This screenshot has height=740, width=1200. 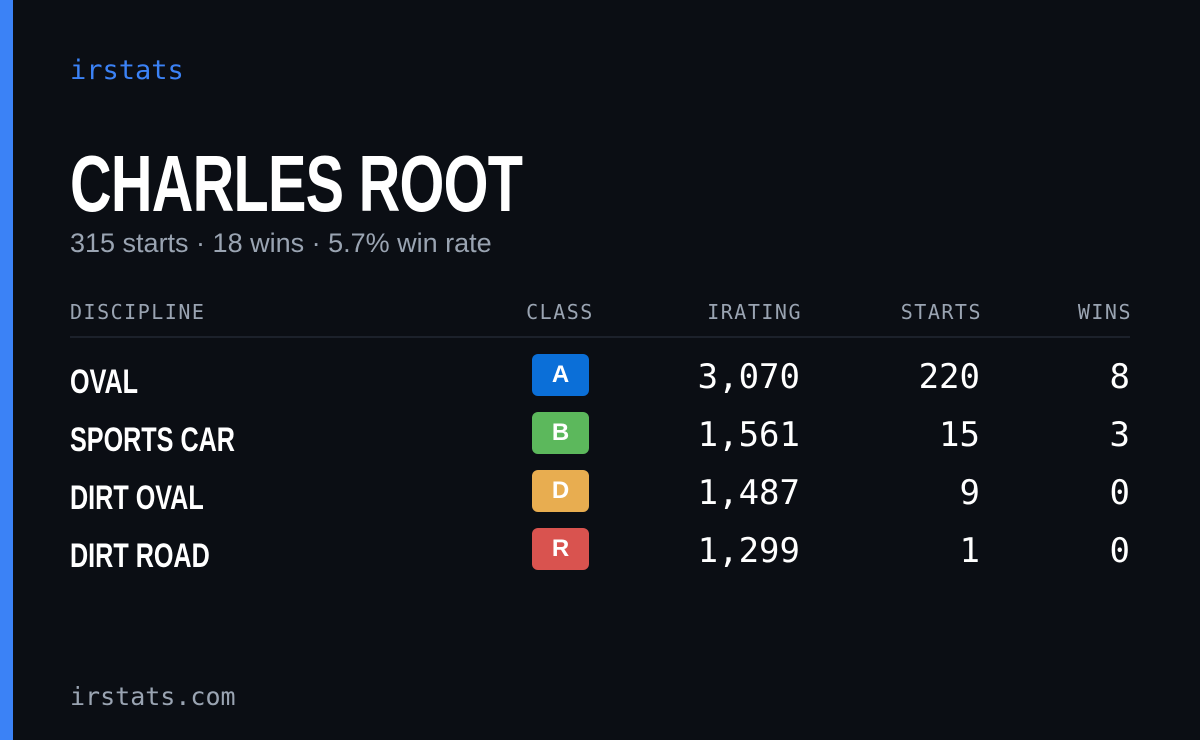 What do you see at coordinates (560, 549) in the screenshot?
I see `class-badge: R` at bounding box center [560, 549].